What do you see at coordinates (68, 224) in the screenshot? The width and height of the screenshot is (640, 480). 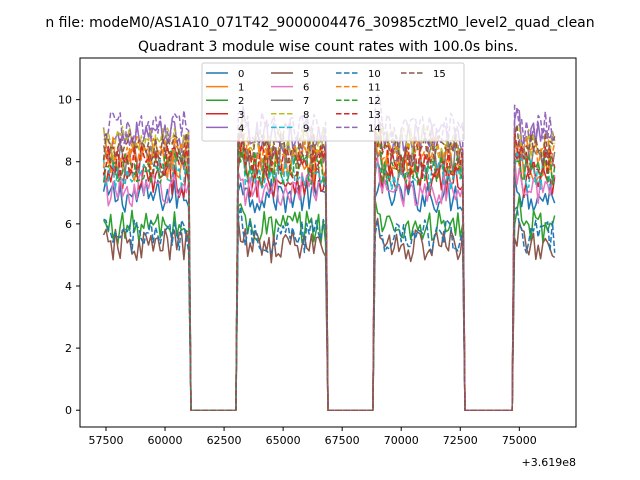 I see `y-tick-label: 6` at bounding box center [68, 224].